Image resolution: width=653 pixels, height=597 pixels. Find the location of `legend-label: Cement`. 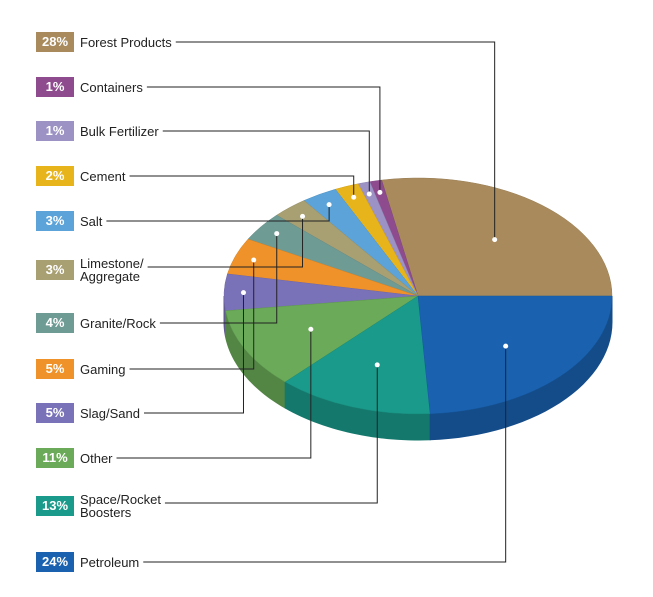

legend-label: Cement is located at coordinates (103, 176).